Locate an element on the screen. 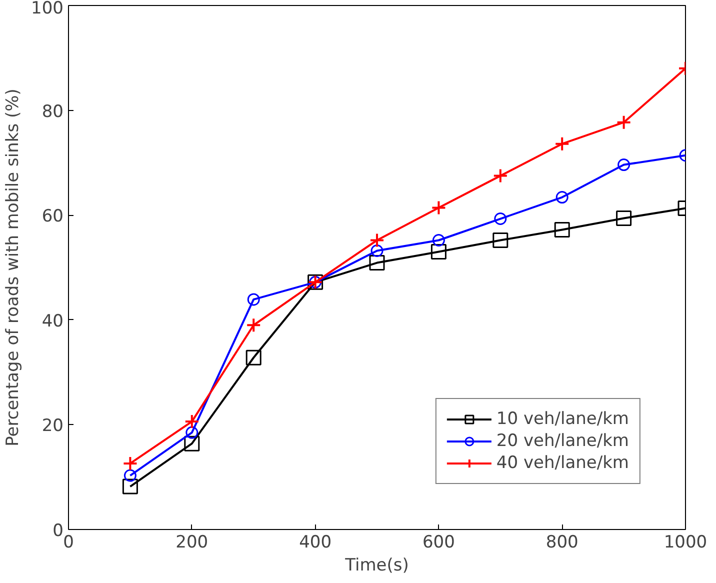  y-tick-label: 80 is located at coordinates (53, 112).